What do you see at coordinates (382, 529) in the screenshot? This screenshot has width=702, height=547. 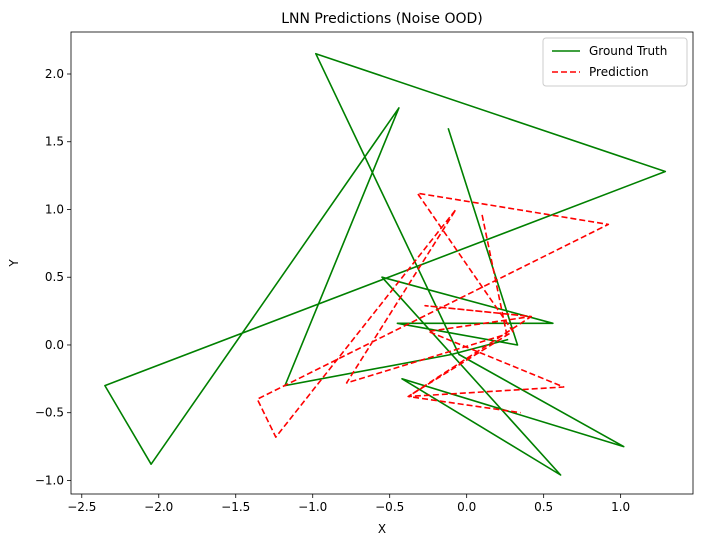 I see `x-axis-label: X` at bounding box center [382, 529].